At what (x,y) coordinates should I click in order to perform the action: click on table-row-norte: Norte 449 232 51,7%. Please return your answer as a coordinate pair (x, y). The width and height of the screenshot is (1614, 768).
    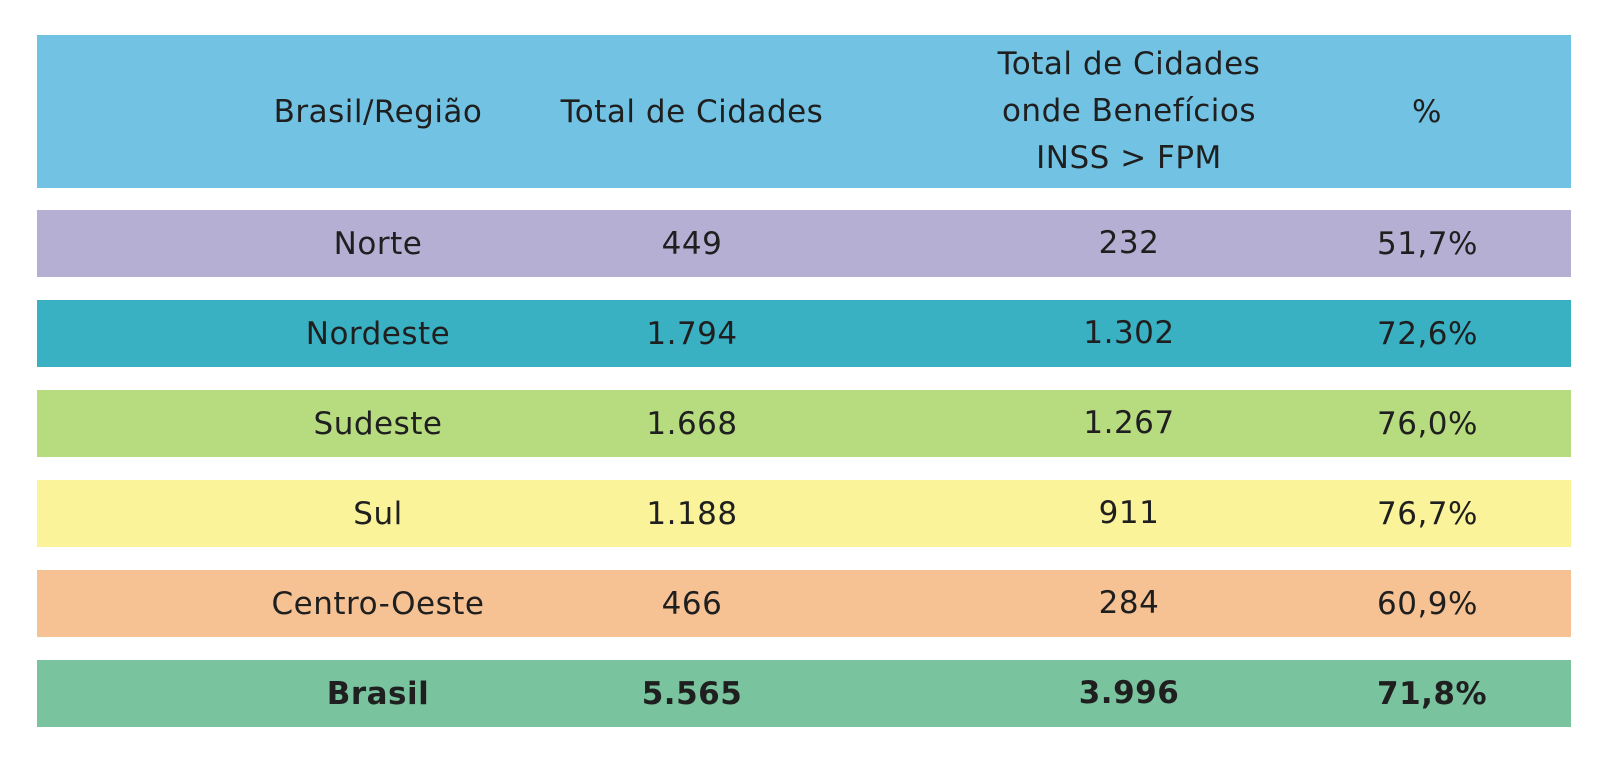
    Looking at the image, I should click on (804, 243).